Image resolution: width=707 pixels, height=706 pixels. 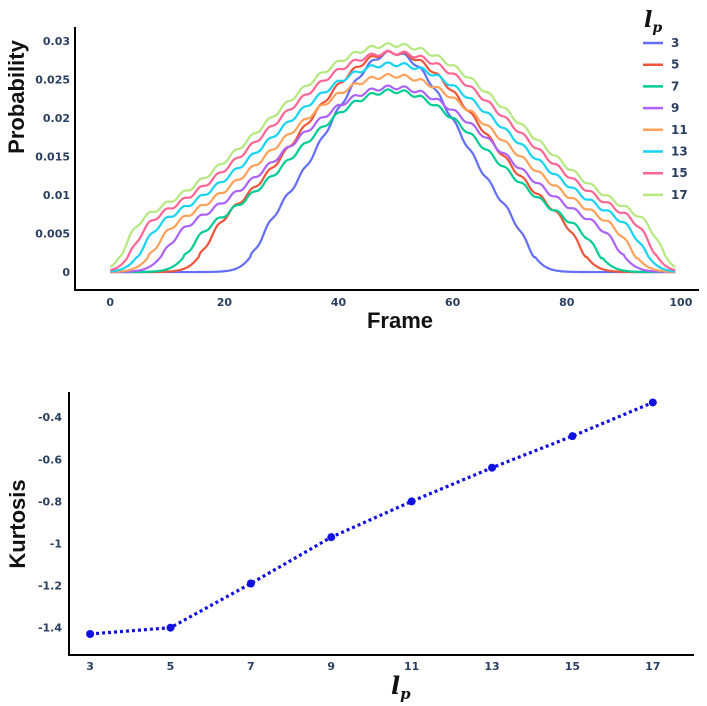 What do you see at coordinates (648, 20) in the screenshot?
I see `legend-title-main: l` at bounding box center [648, 20].